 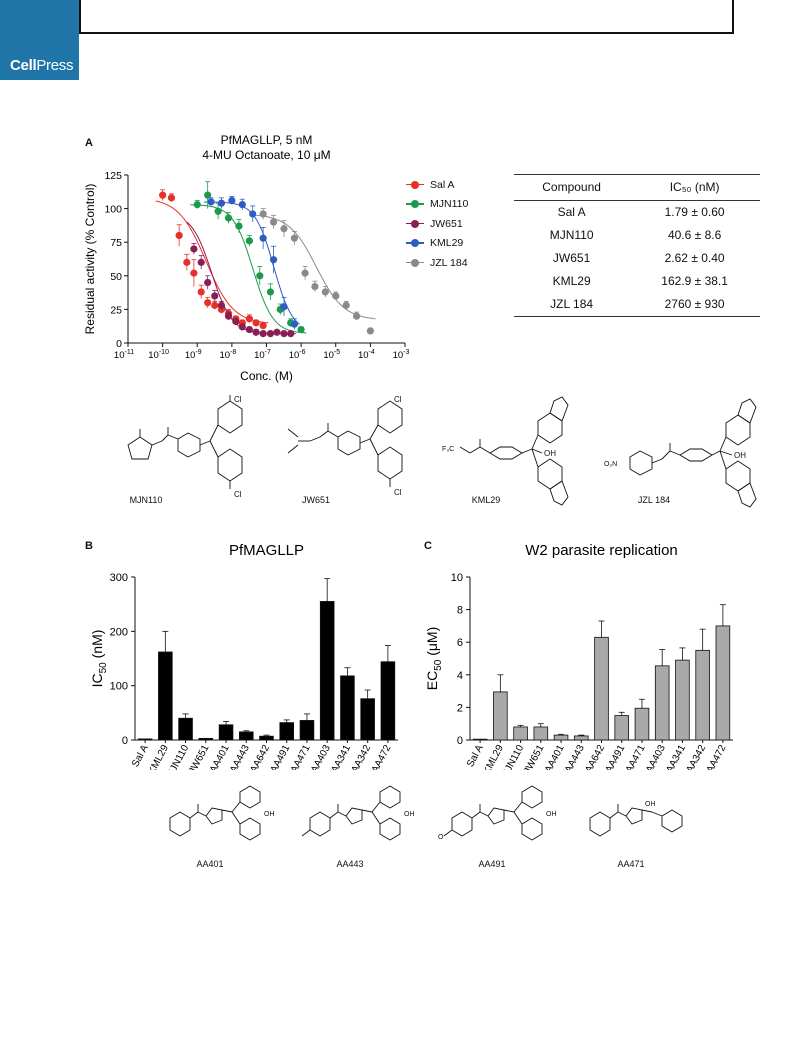 What do you see at coordinates (636, 756) in the screenshot?
I see `x-tick-label: AA471` at bounding box center [636, 756].